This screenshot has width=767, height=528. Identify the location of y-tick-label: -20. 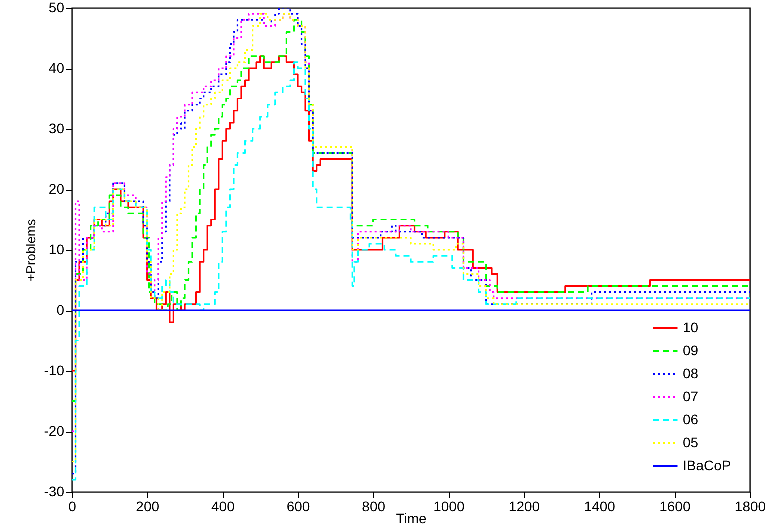
(54, 431).